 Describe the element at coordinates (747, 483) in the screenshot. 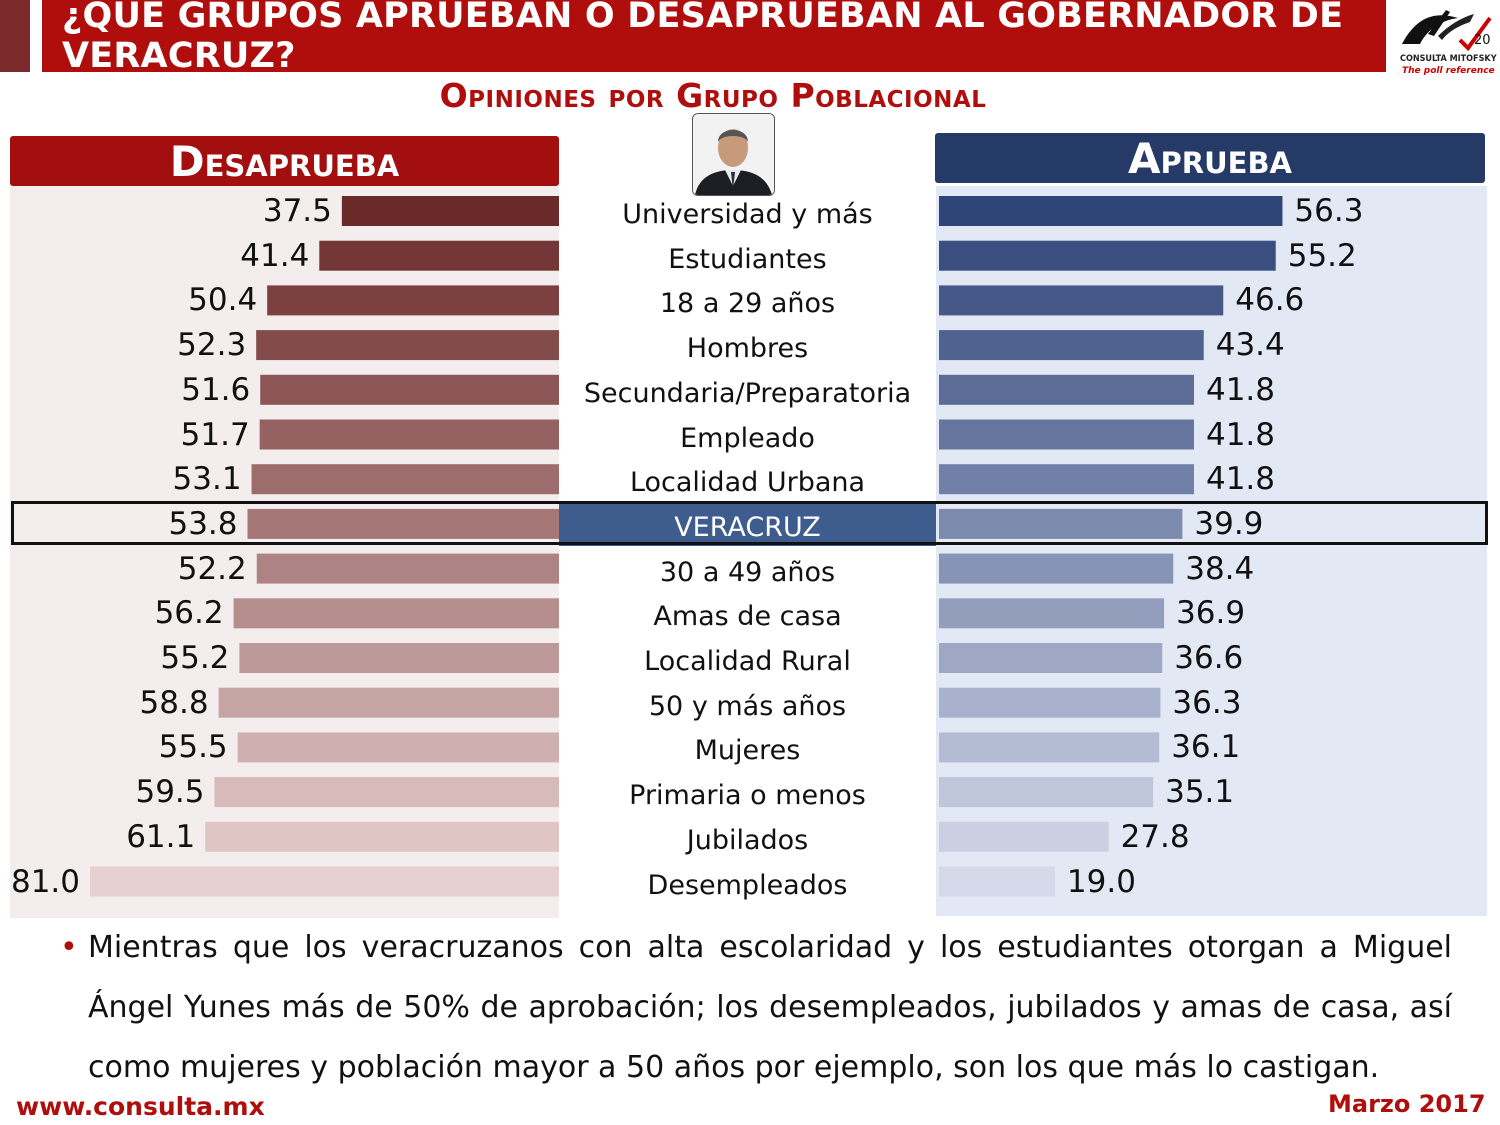

I see `category-label: Localidad Urbana` at that location.